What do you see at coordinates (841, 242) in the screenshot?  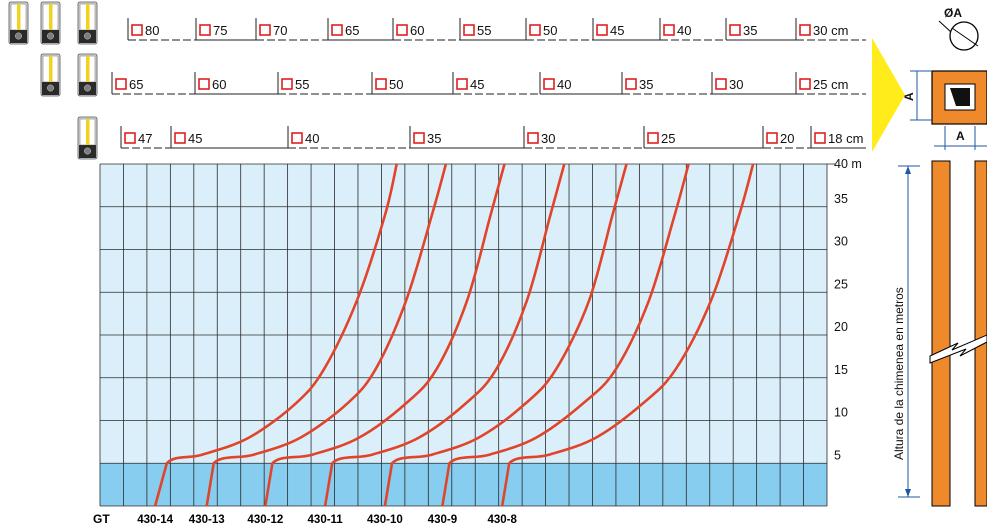 I see `y-tick-label: 30` at bounding box center [841, 242].